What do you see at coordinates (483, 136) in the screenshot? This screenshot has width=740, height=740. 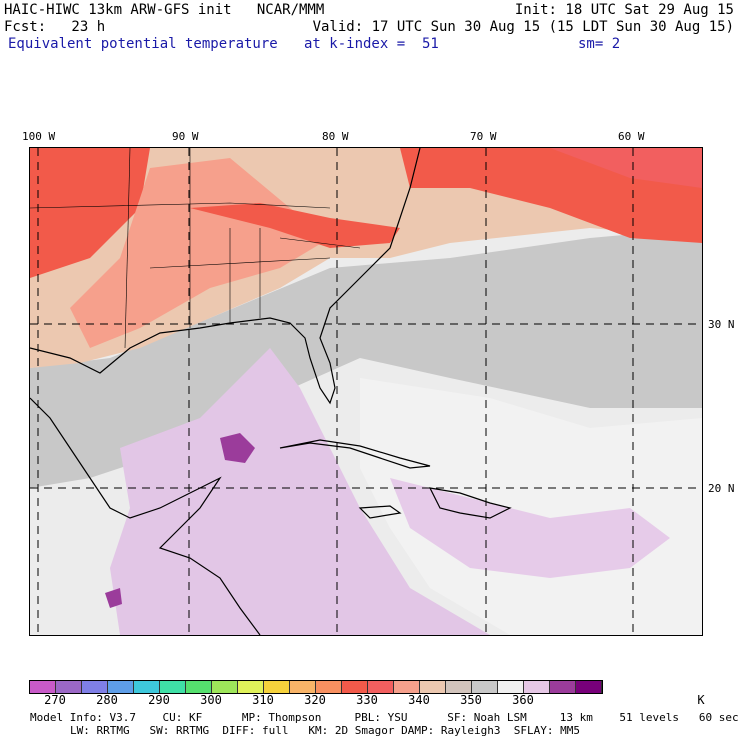 I see `lon-label-70w: 70 W` at bounding box center [483, 136].